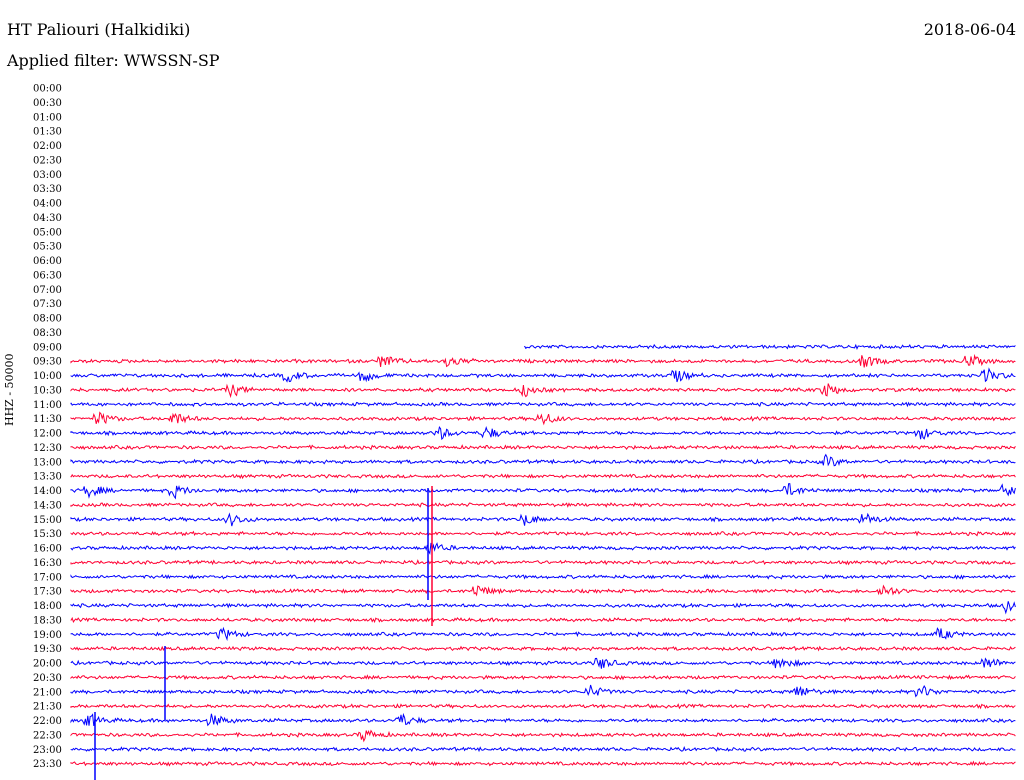 This screenshot has width=1024, height=780. Describe the element at coordinates (47, 678) in the screenshot. I see `row-time-label: 20:30` at that location.